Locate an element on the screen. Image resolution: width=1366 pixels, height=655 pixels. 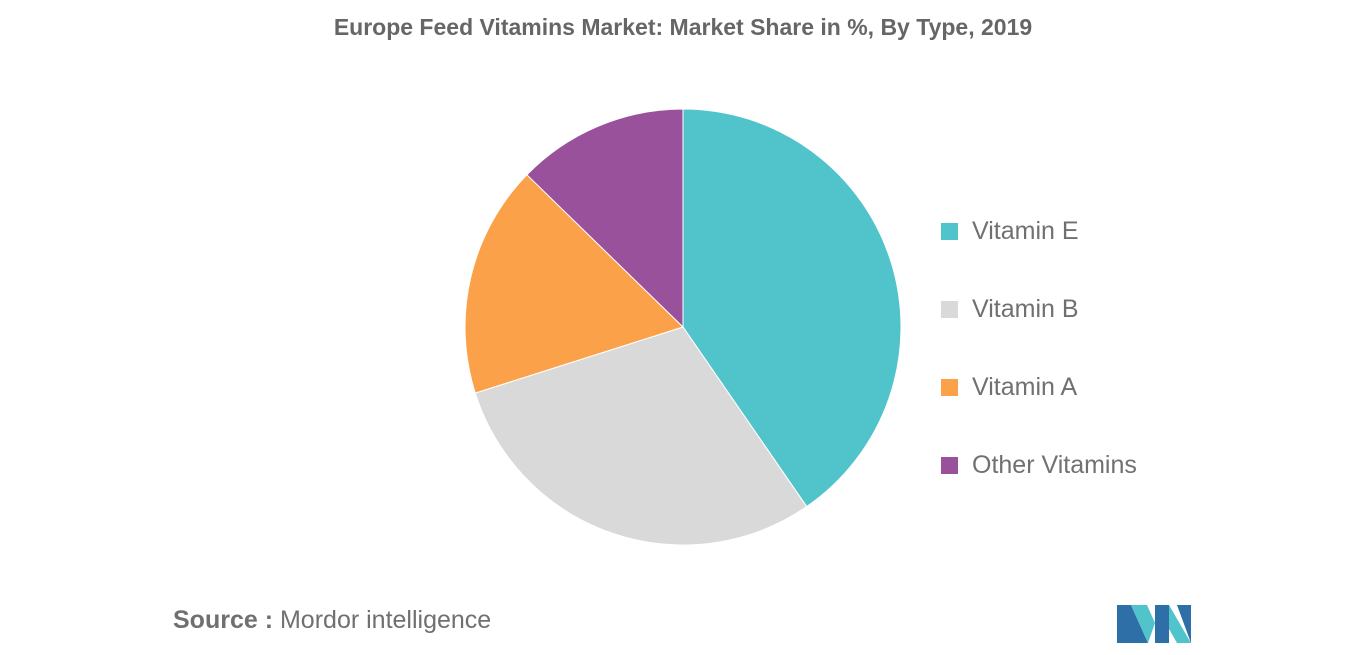
pie-slice-vitamin-e is located at coordinates (792, 308).